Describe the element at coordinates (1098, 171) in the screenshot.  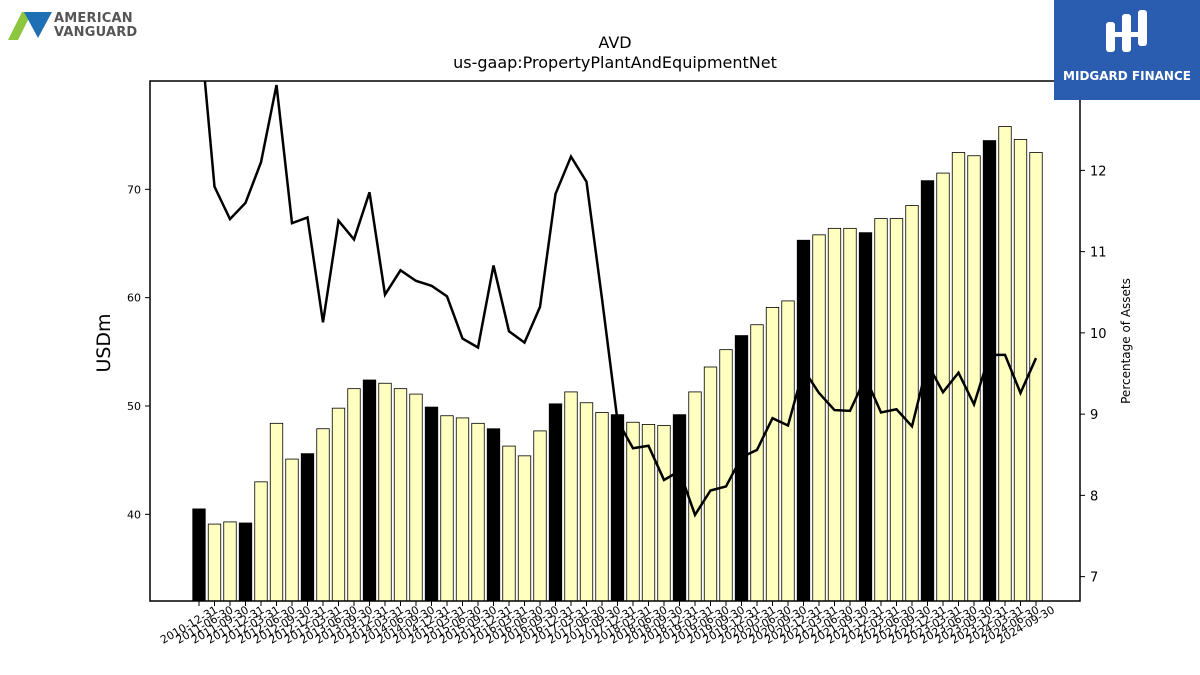
I see `y2-tick-label: 12` at that location.